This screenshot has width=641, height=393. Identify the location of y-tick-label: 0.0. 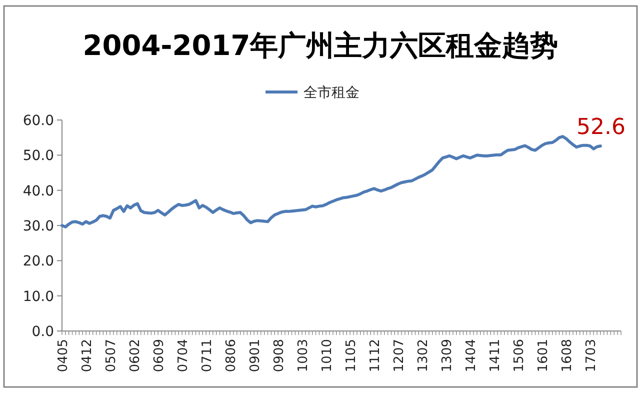
(43, 332).